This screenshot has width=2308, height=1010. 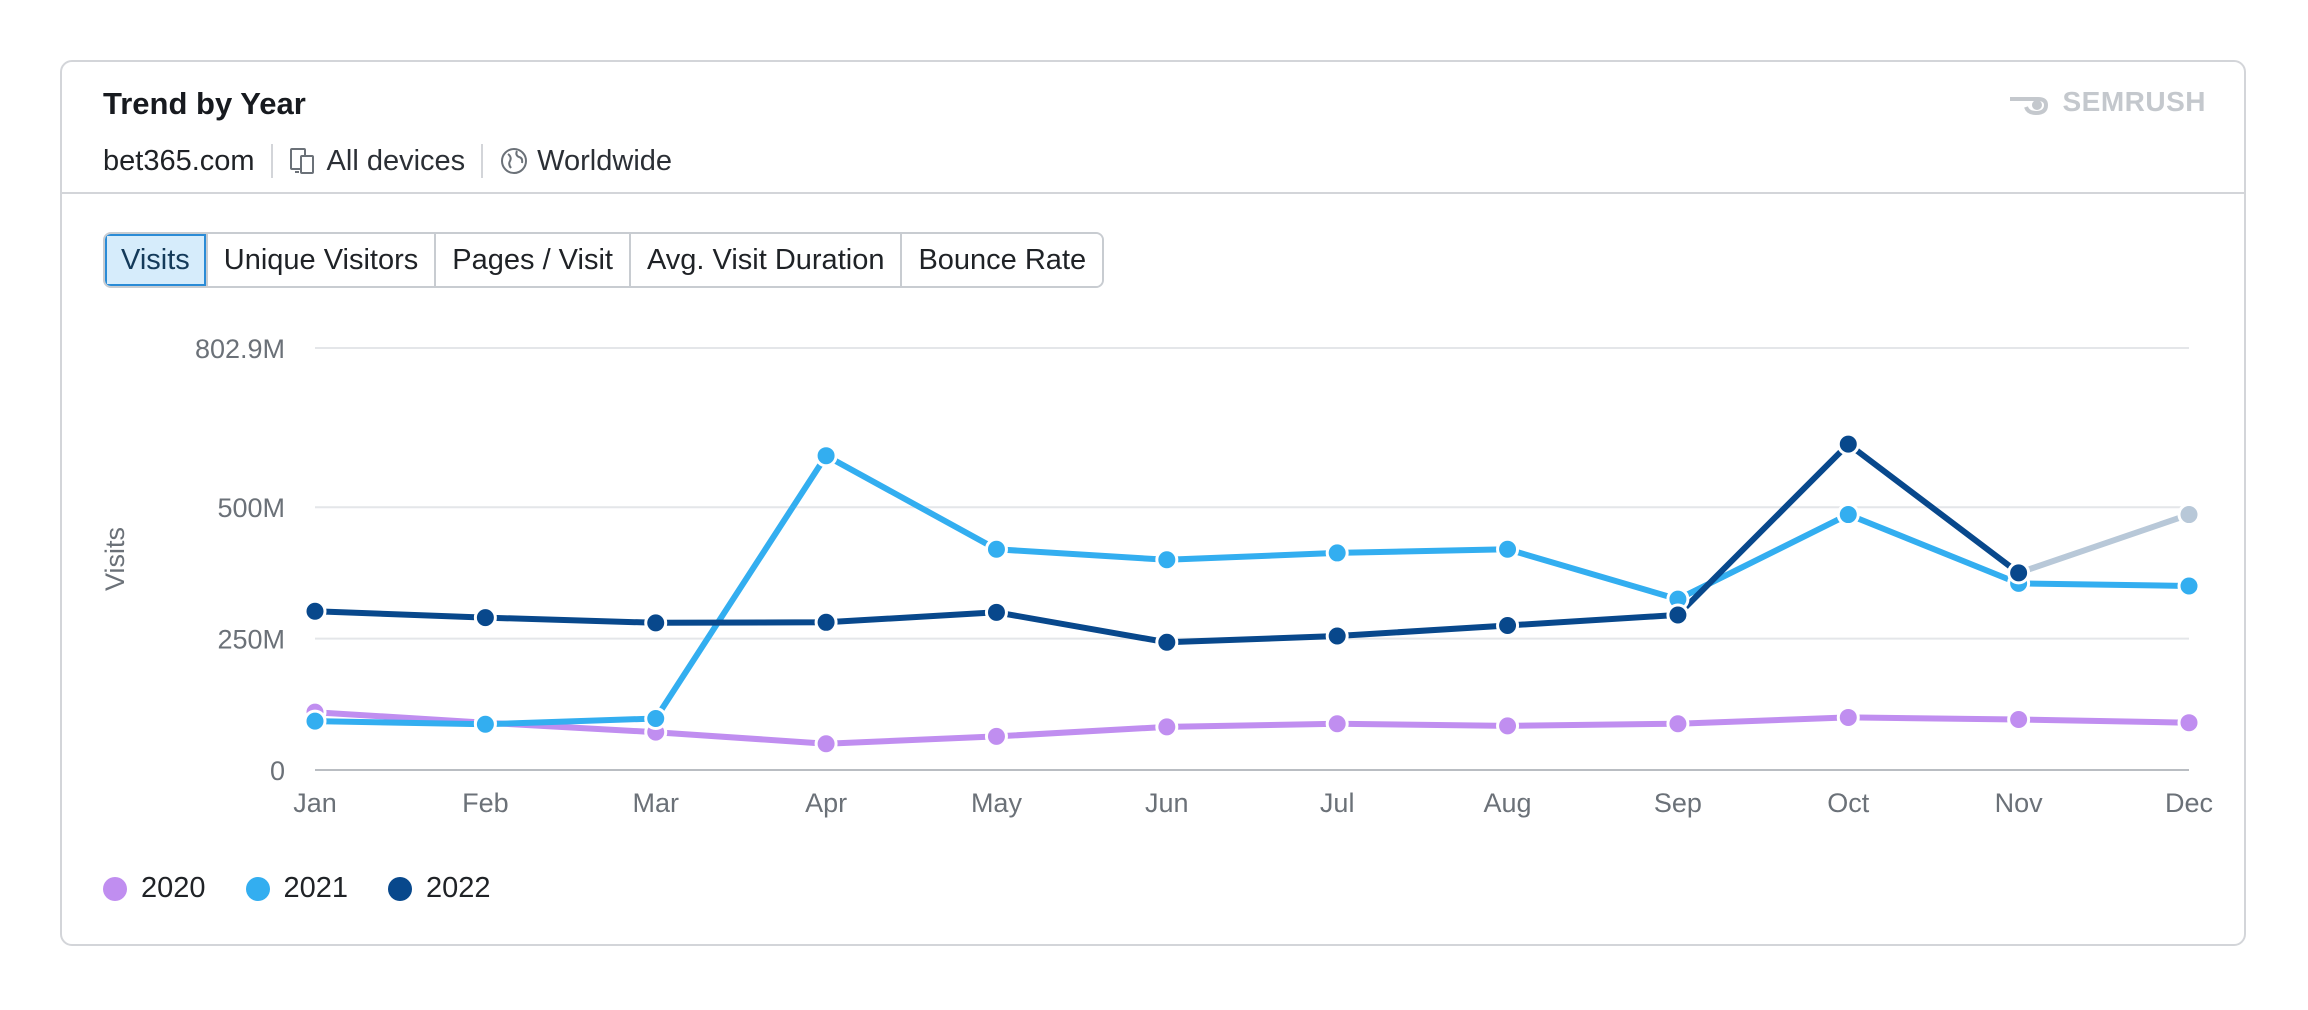 What do you see at coordinates (301, 161) in the screenshot?
I see `devices-icon` at bounding box center [301, 161].